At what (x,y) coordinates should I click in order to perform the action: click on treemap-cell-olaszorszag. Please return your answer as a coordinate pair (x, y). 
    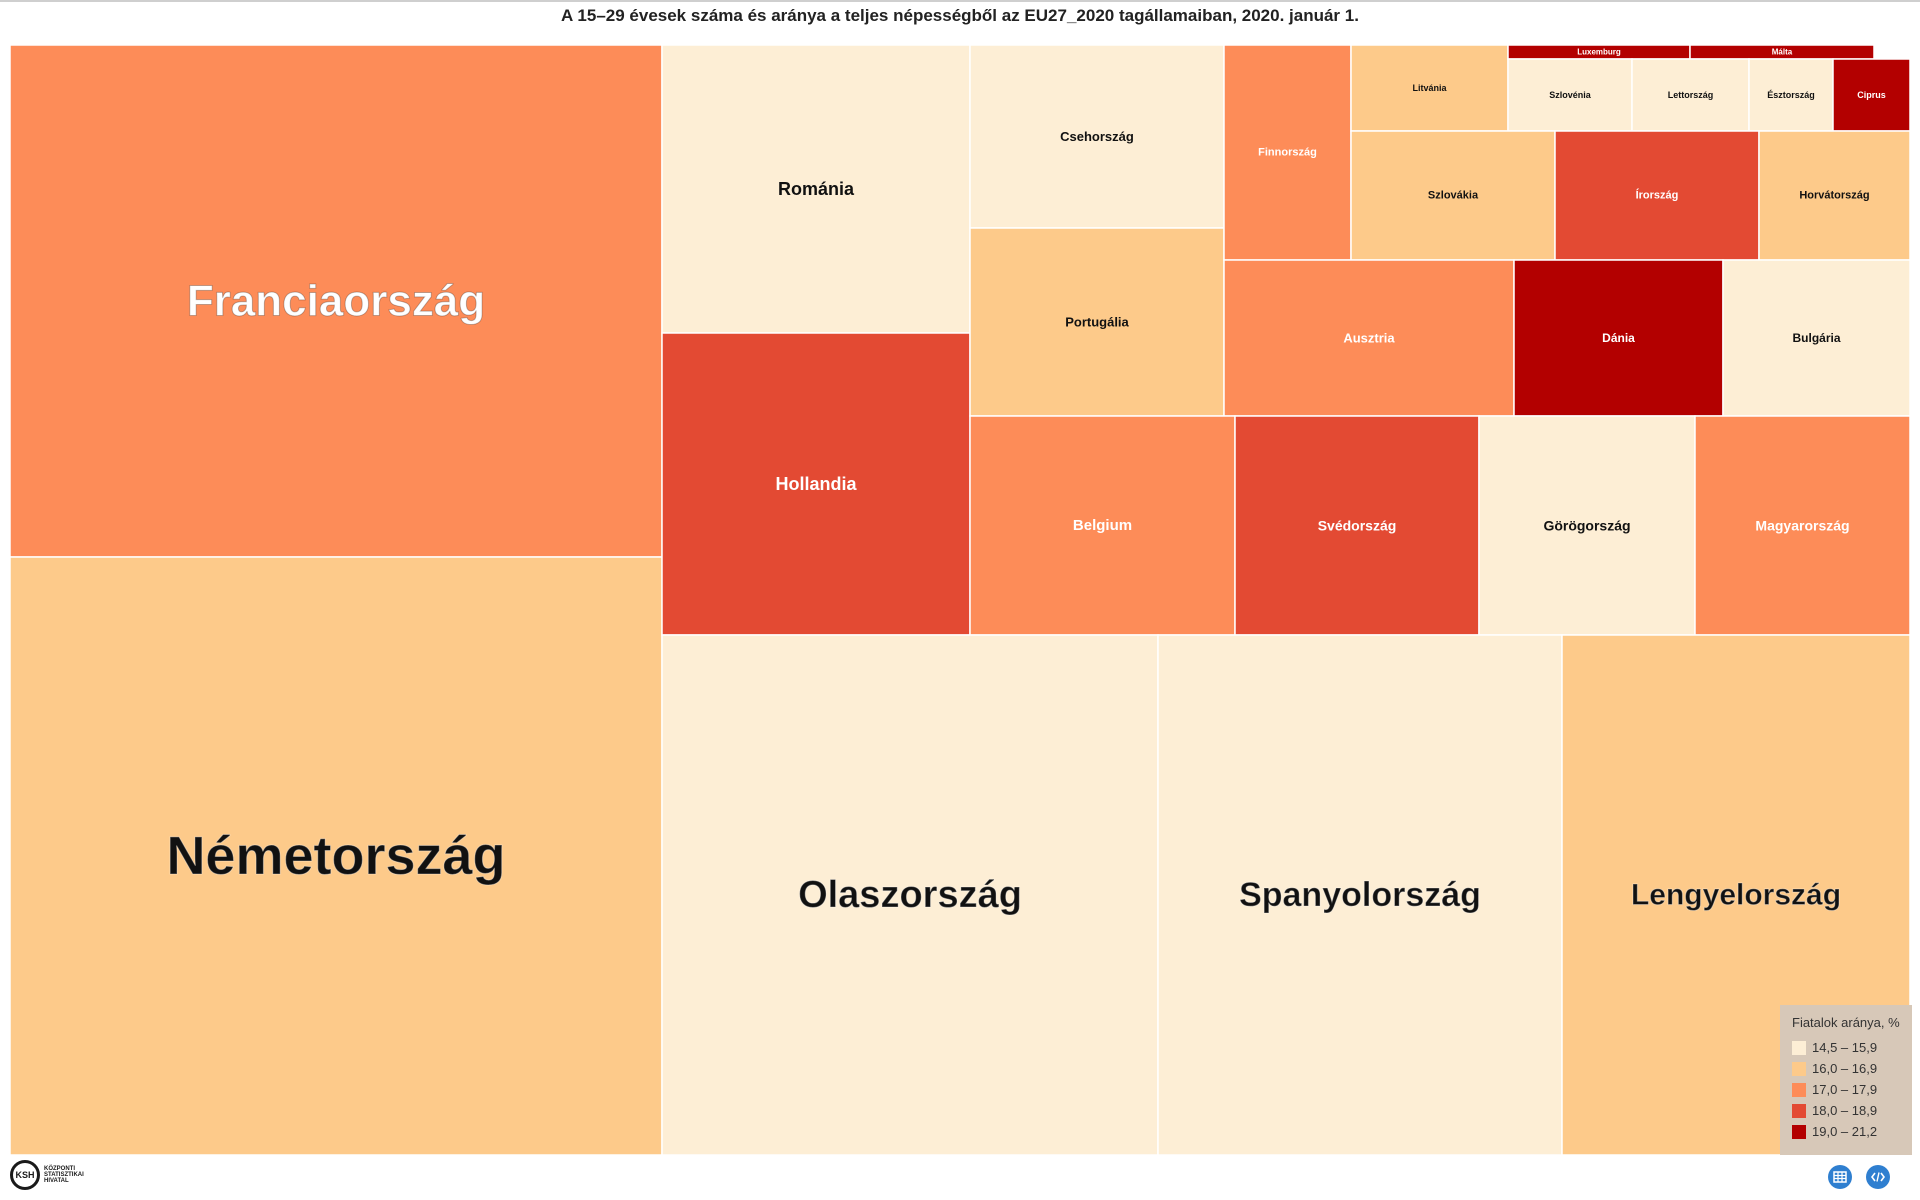
    Looking at the image, I should click on (910, 894).